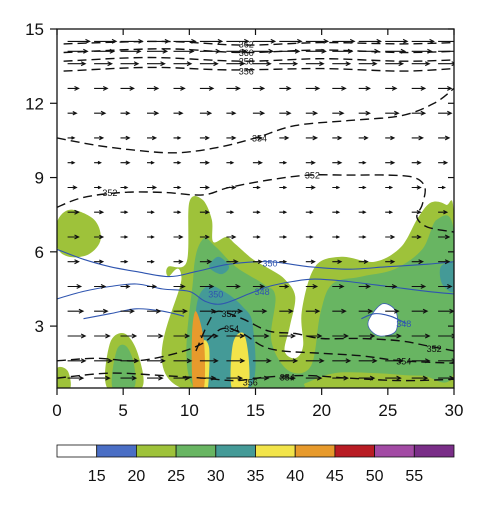 The width and height of the screenshot is (479, 505). I want to click on colorbar-label: 20, so click(137, 476).